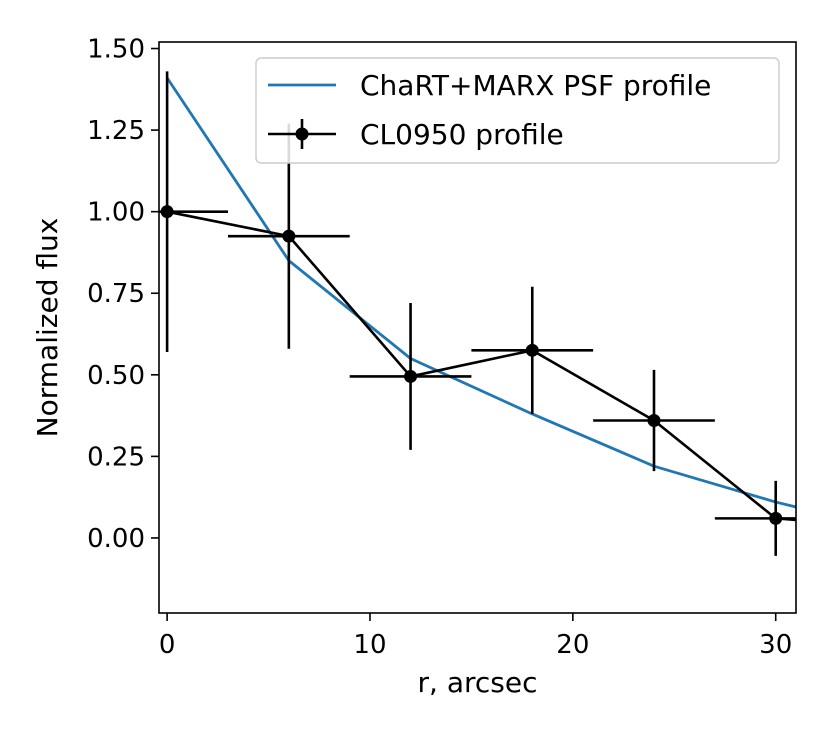 The image size is (831, 729). Describe the element at coordinates (116, 457) in the screenshot. I see `y-tick-label: 0.25` at that location.